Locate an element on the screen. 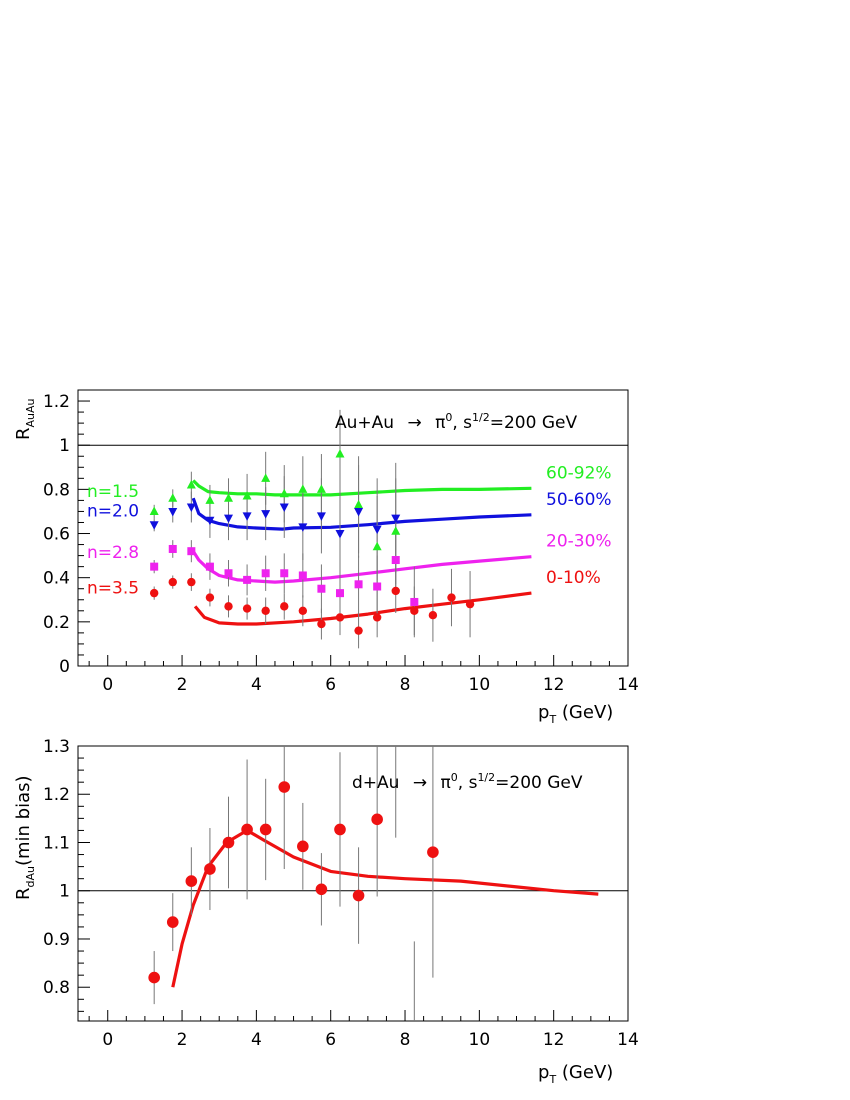 The image size is (850, 1100). x-tick-label: 10 is located at coordinates (480, 685).